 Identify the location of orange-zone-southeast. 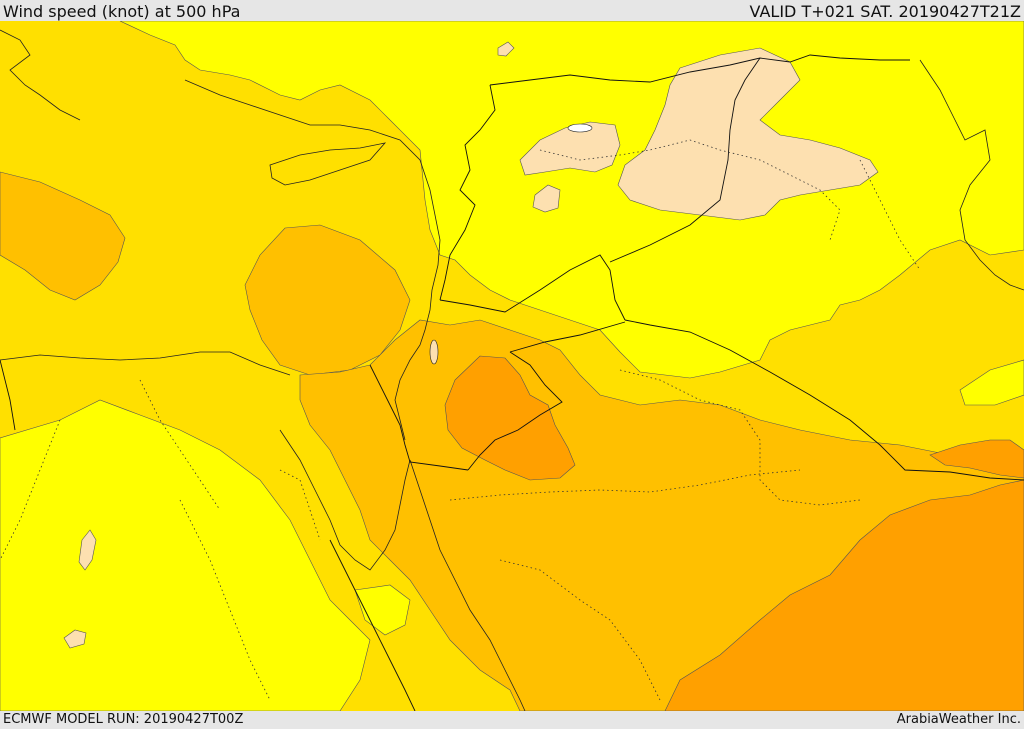
(844, 595).